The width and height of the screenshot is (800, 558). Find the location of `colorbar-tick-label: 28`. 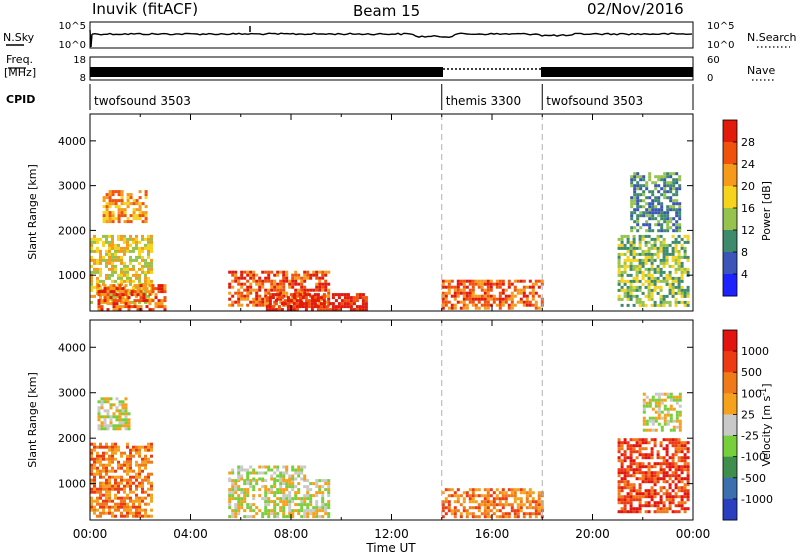

colorbar-tick-label: 28 is located at coordinates (748, 142).